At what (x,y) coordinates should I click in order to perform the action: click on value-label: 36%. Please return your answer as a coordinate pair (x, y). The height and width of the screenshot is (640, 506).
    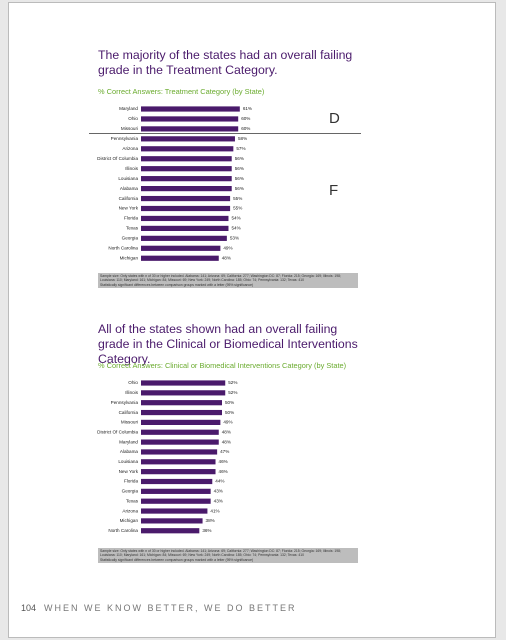
    Looking at the image, I should click on (206, 530).